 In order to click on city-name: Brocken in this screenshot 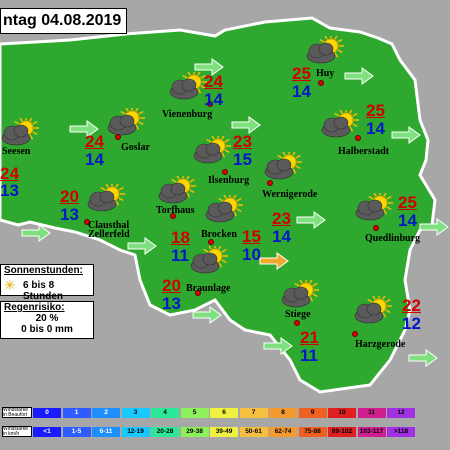, I will do `click(219, 234)`.